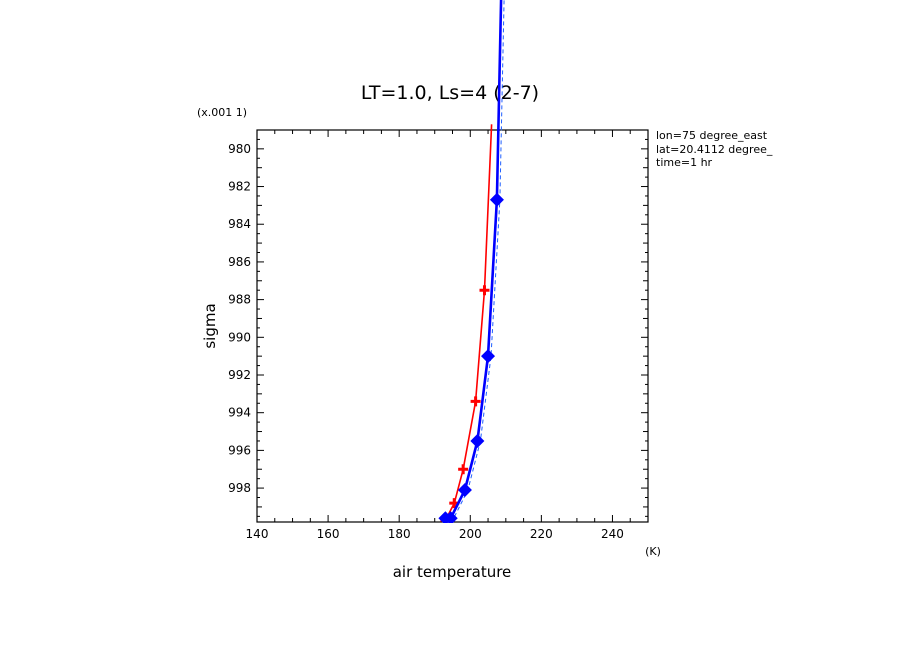  What do you see at coordinates (684, 162) in the screenshot?
I see `info-time: time=1 hr` at bounding box center [684, 162].